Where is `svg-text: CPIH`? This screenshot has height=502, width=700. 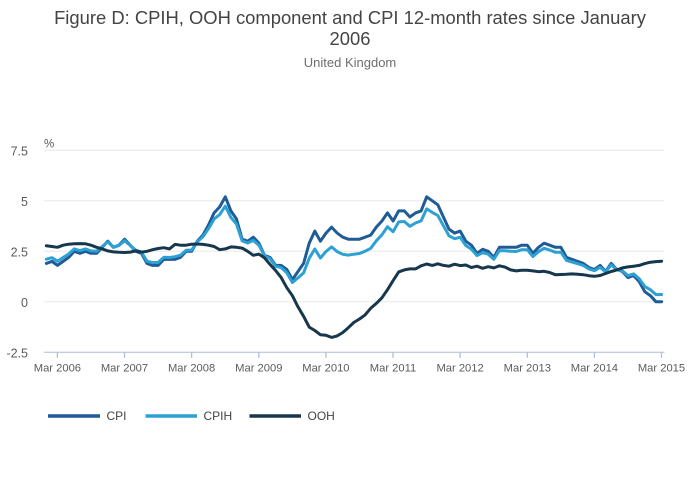
svg-text: CPIH is located at coordinates (218, 416).